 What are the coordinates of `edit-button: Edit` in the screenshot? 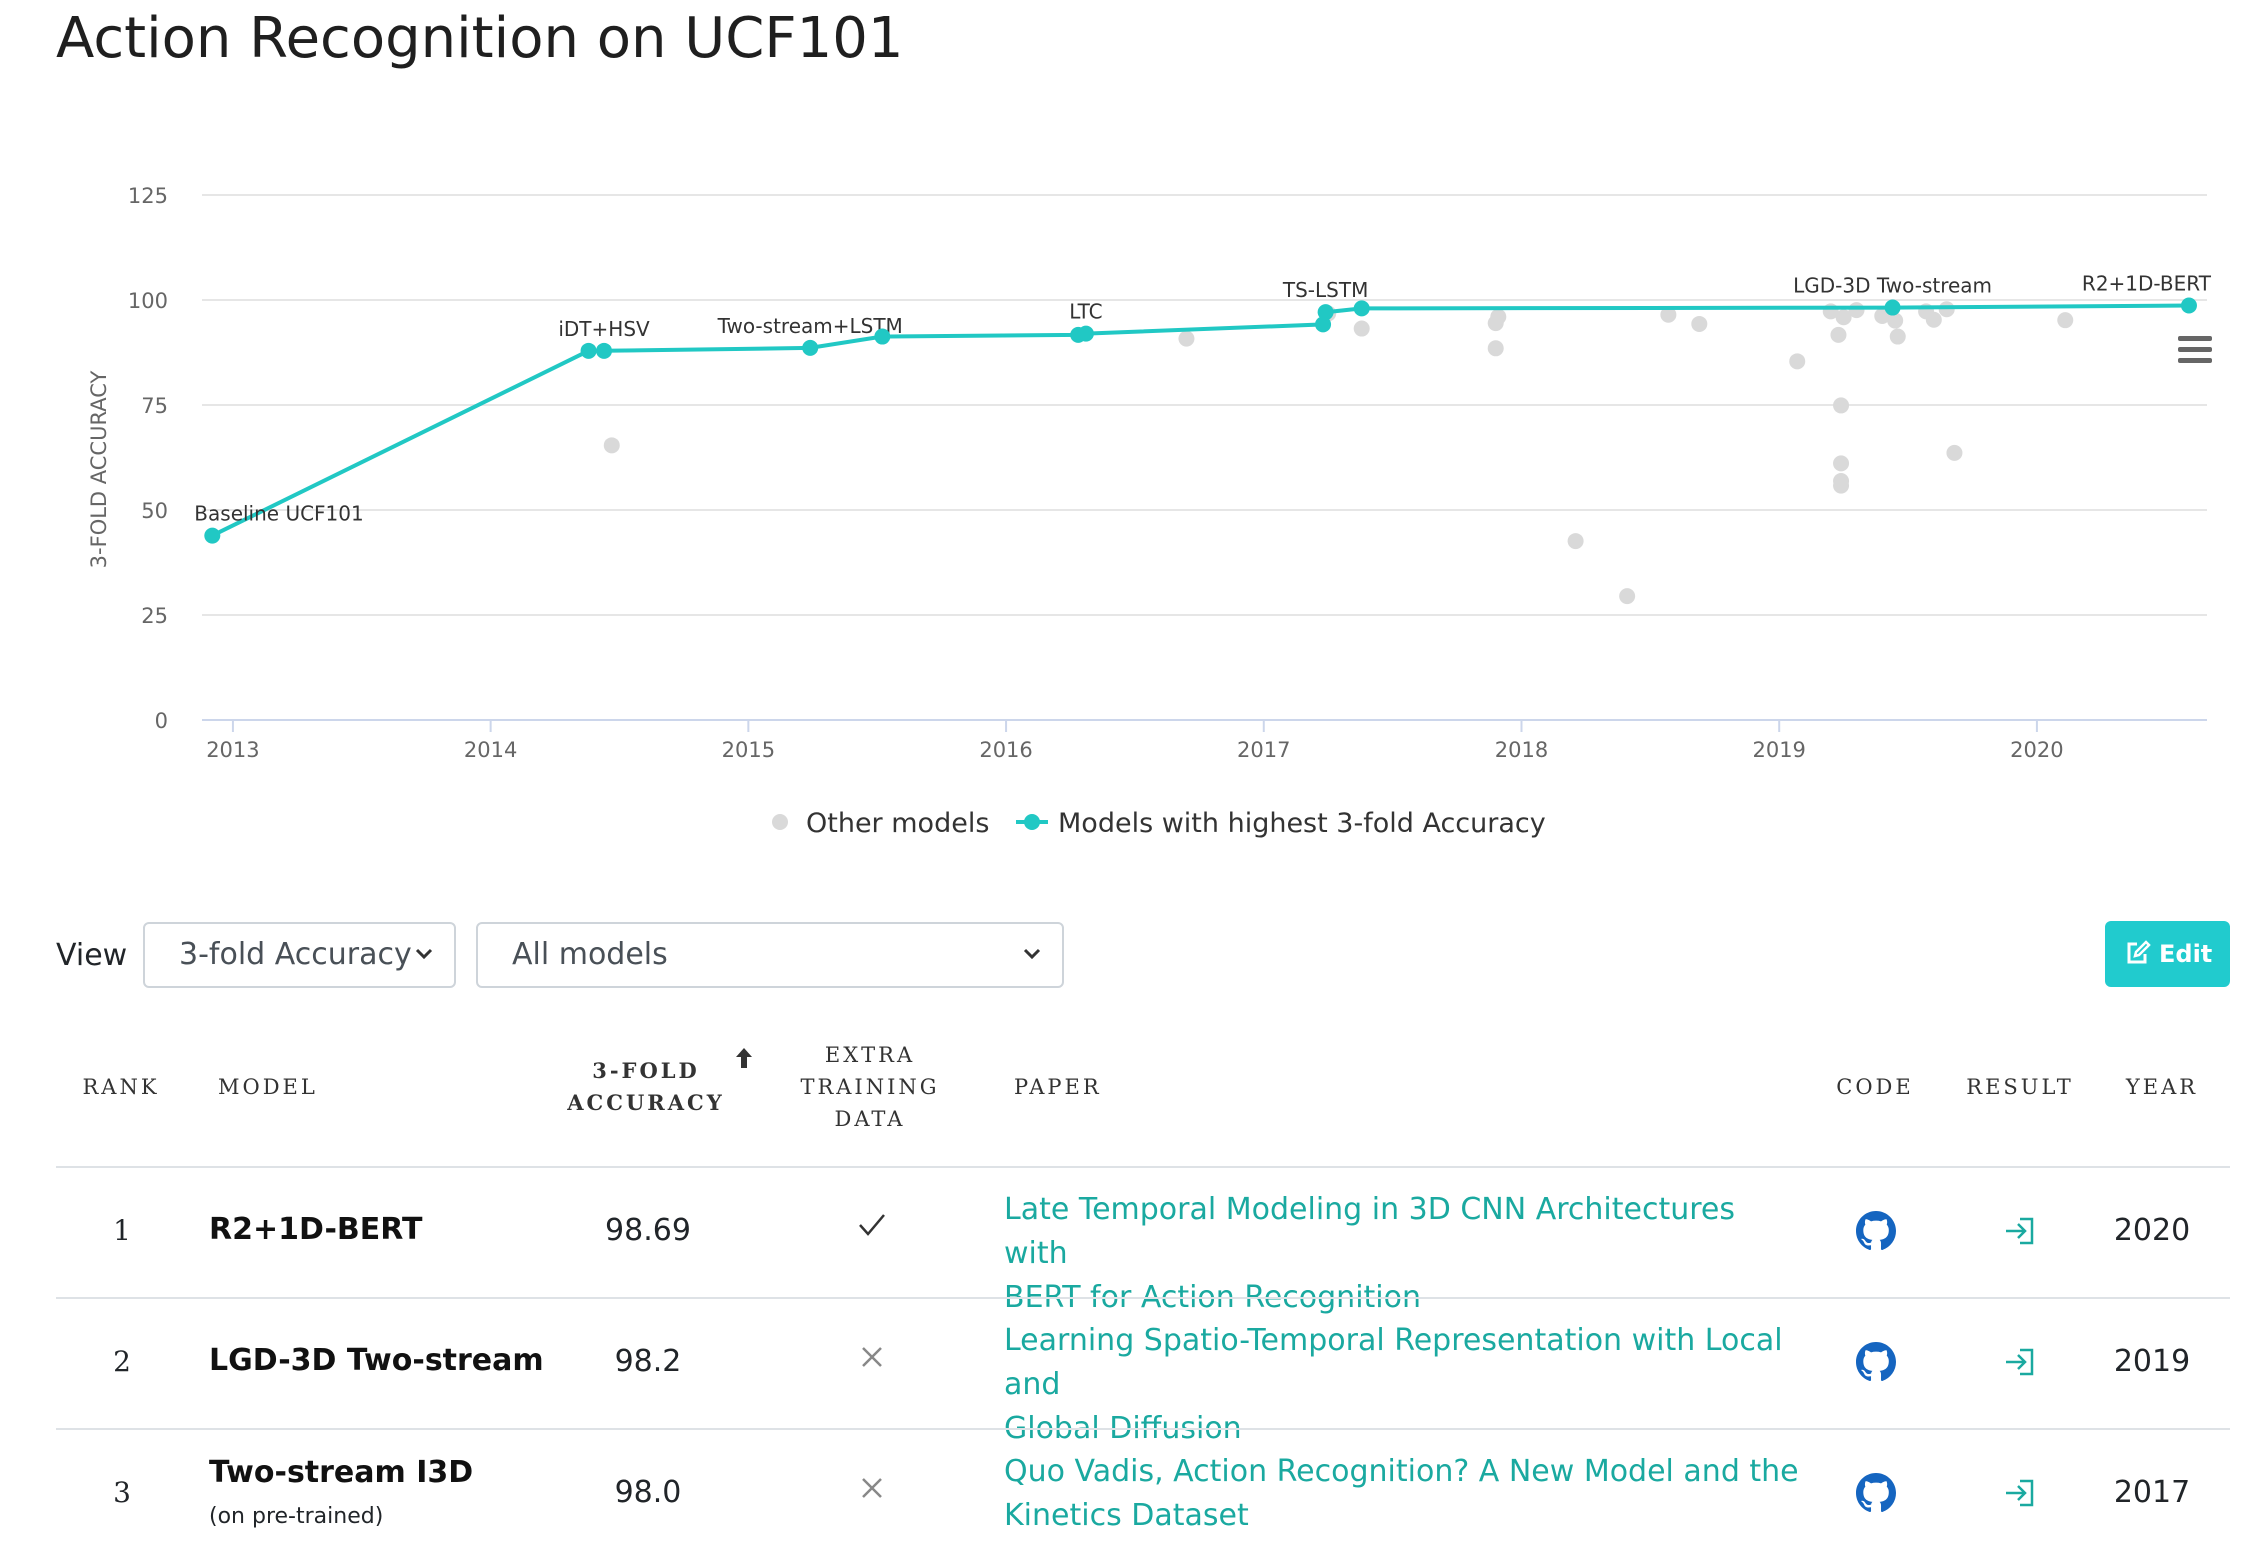 It's located at (2167, 954).